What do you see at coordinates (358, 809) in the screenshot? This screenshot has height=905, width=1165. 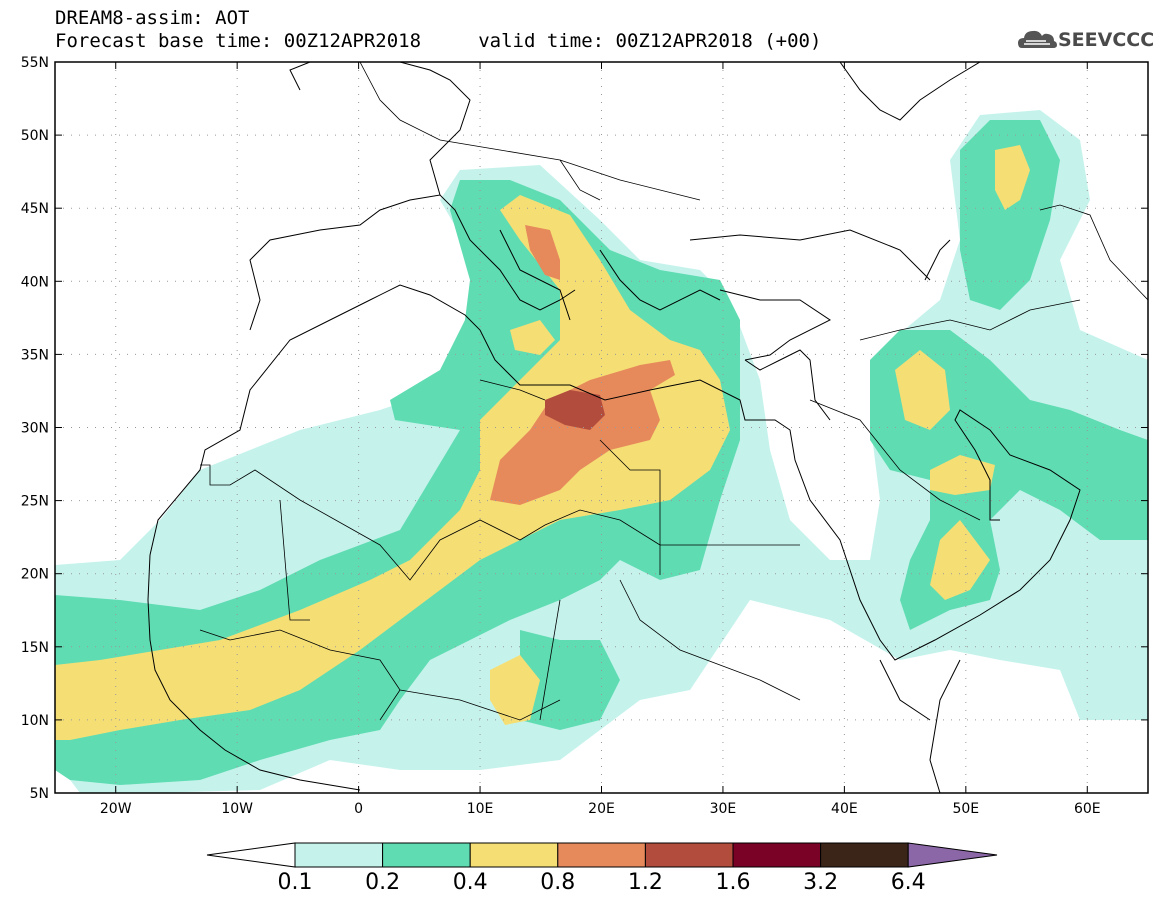 I see `lon-label: 0` at bounding box center [358, 809].